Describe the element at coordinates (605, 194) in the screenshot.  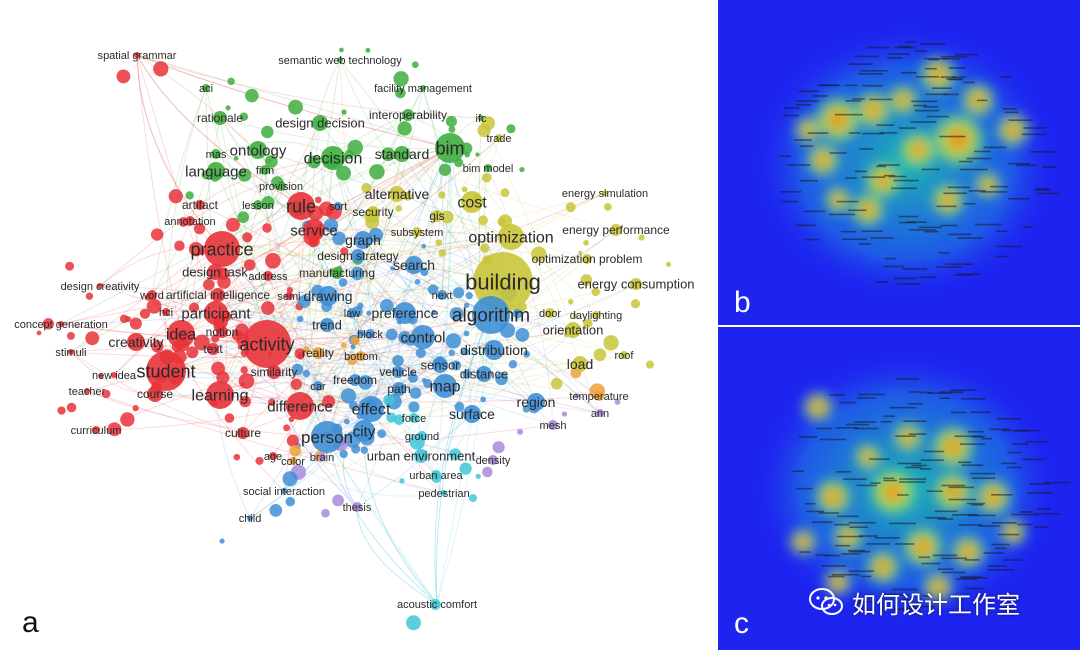
I see `network-node-label: energy simulation` at that location.